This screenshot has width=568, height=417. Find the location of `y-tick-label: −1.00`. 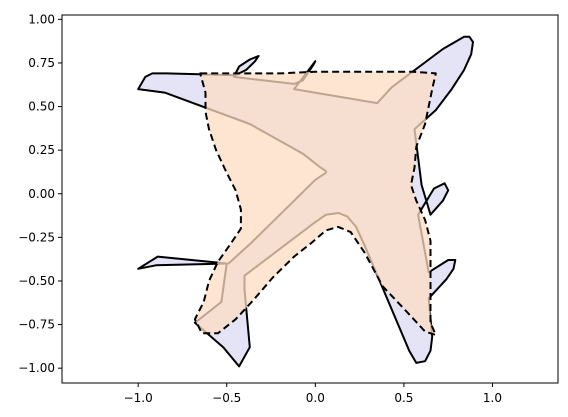

y-tick-label: −1.00 is located at coordinates (36, 368).